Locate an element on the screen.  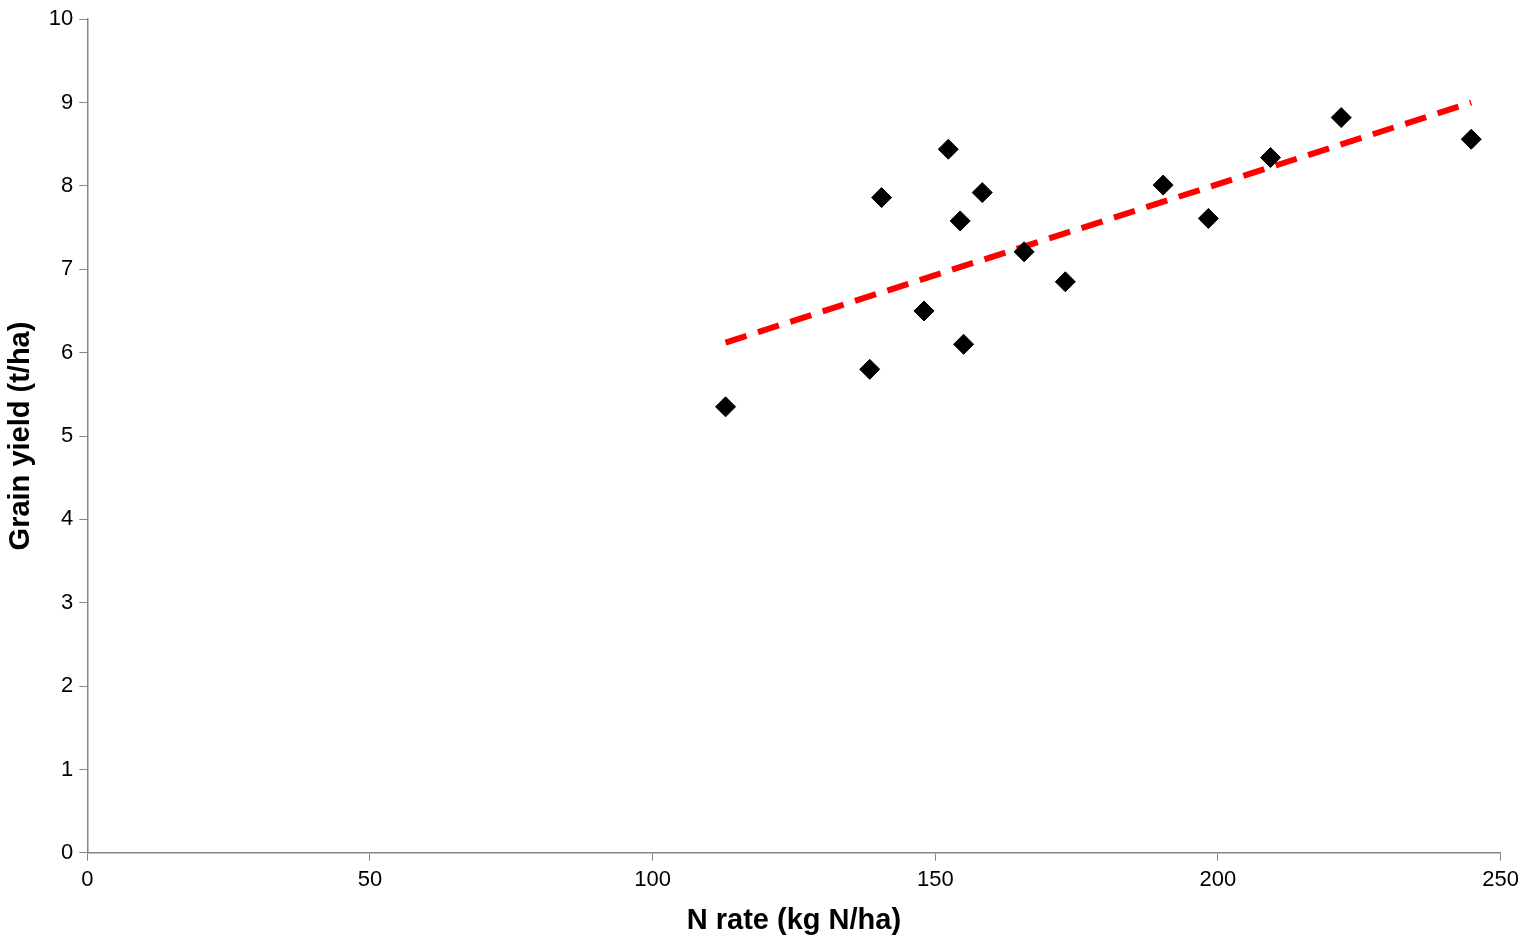
y-tick-label: 10 is located at coordinates (61, 18).